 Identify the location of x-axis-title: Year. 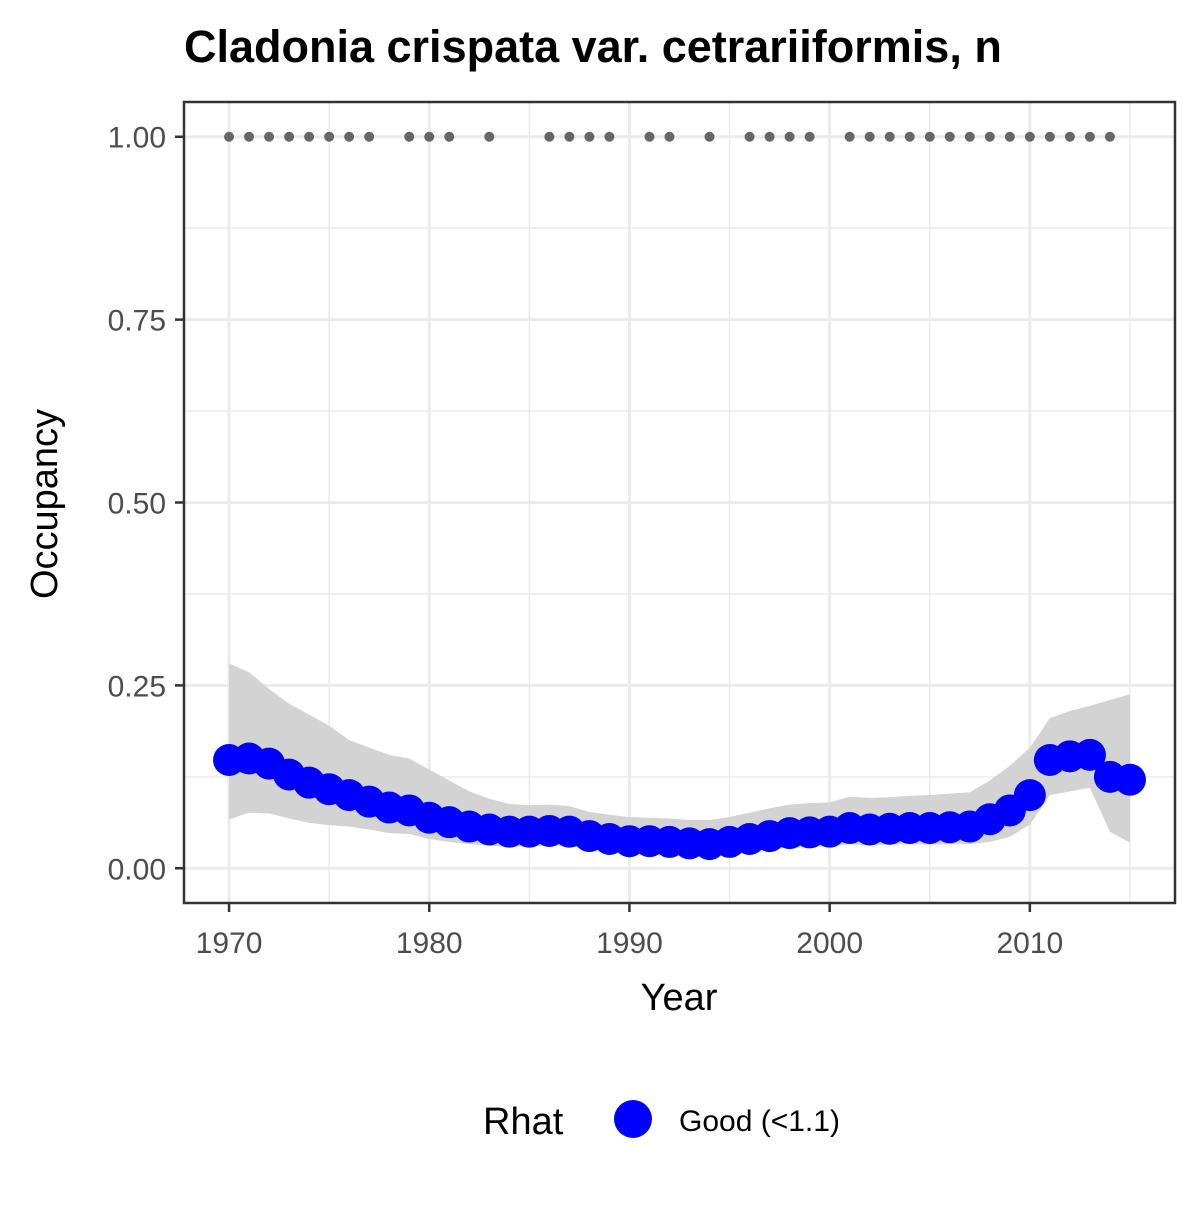
(679, 998).